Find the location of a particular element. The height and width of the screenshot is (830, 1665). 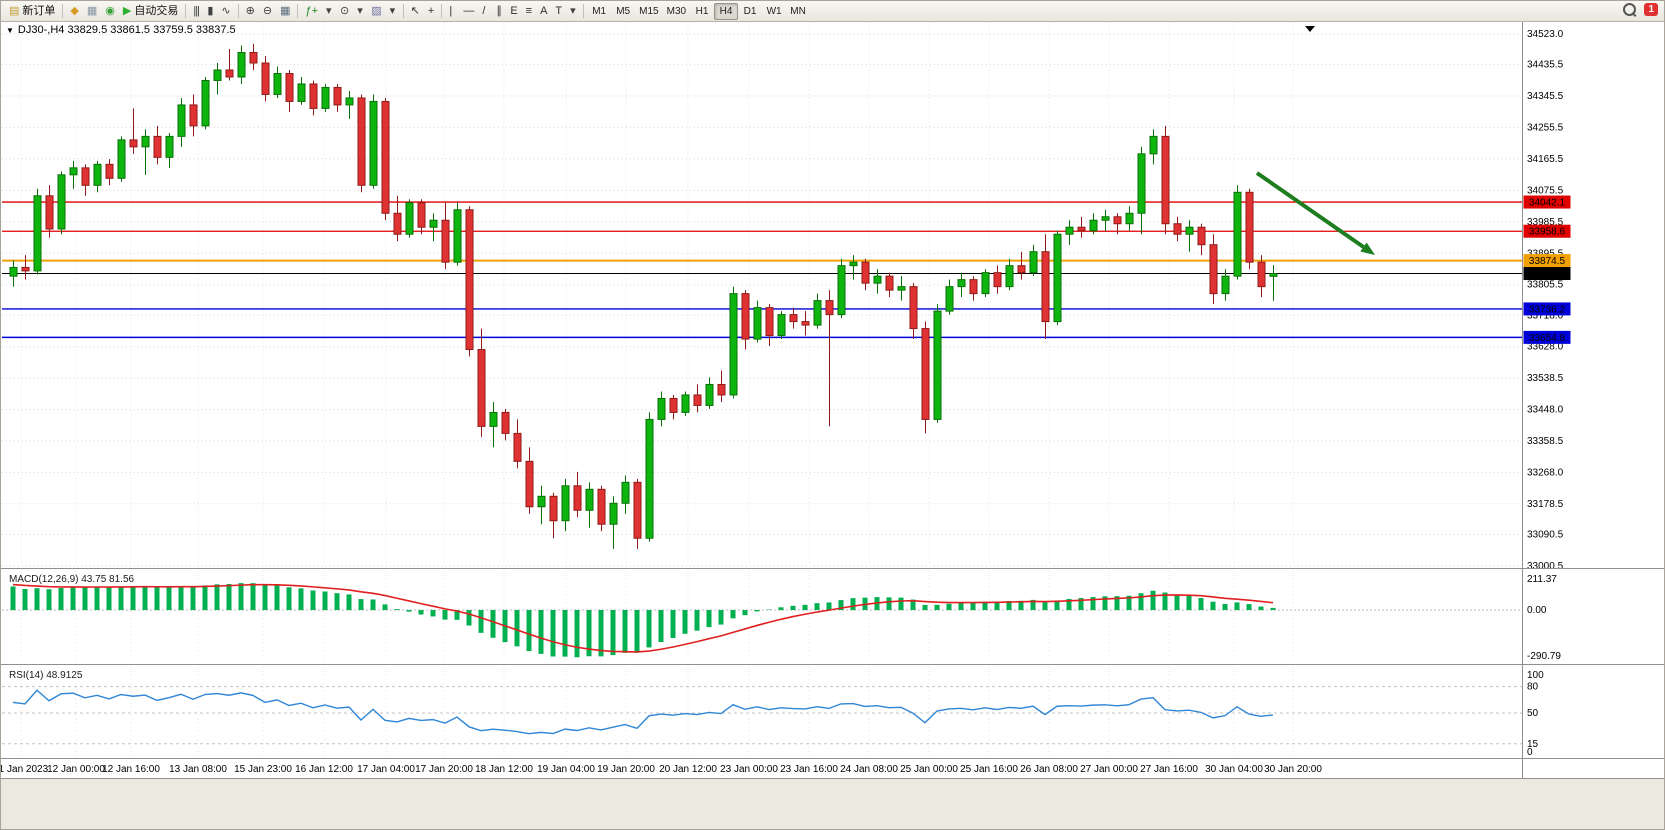

macd-scale-max: 211.37 is located at coordinates (1542, 579).